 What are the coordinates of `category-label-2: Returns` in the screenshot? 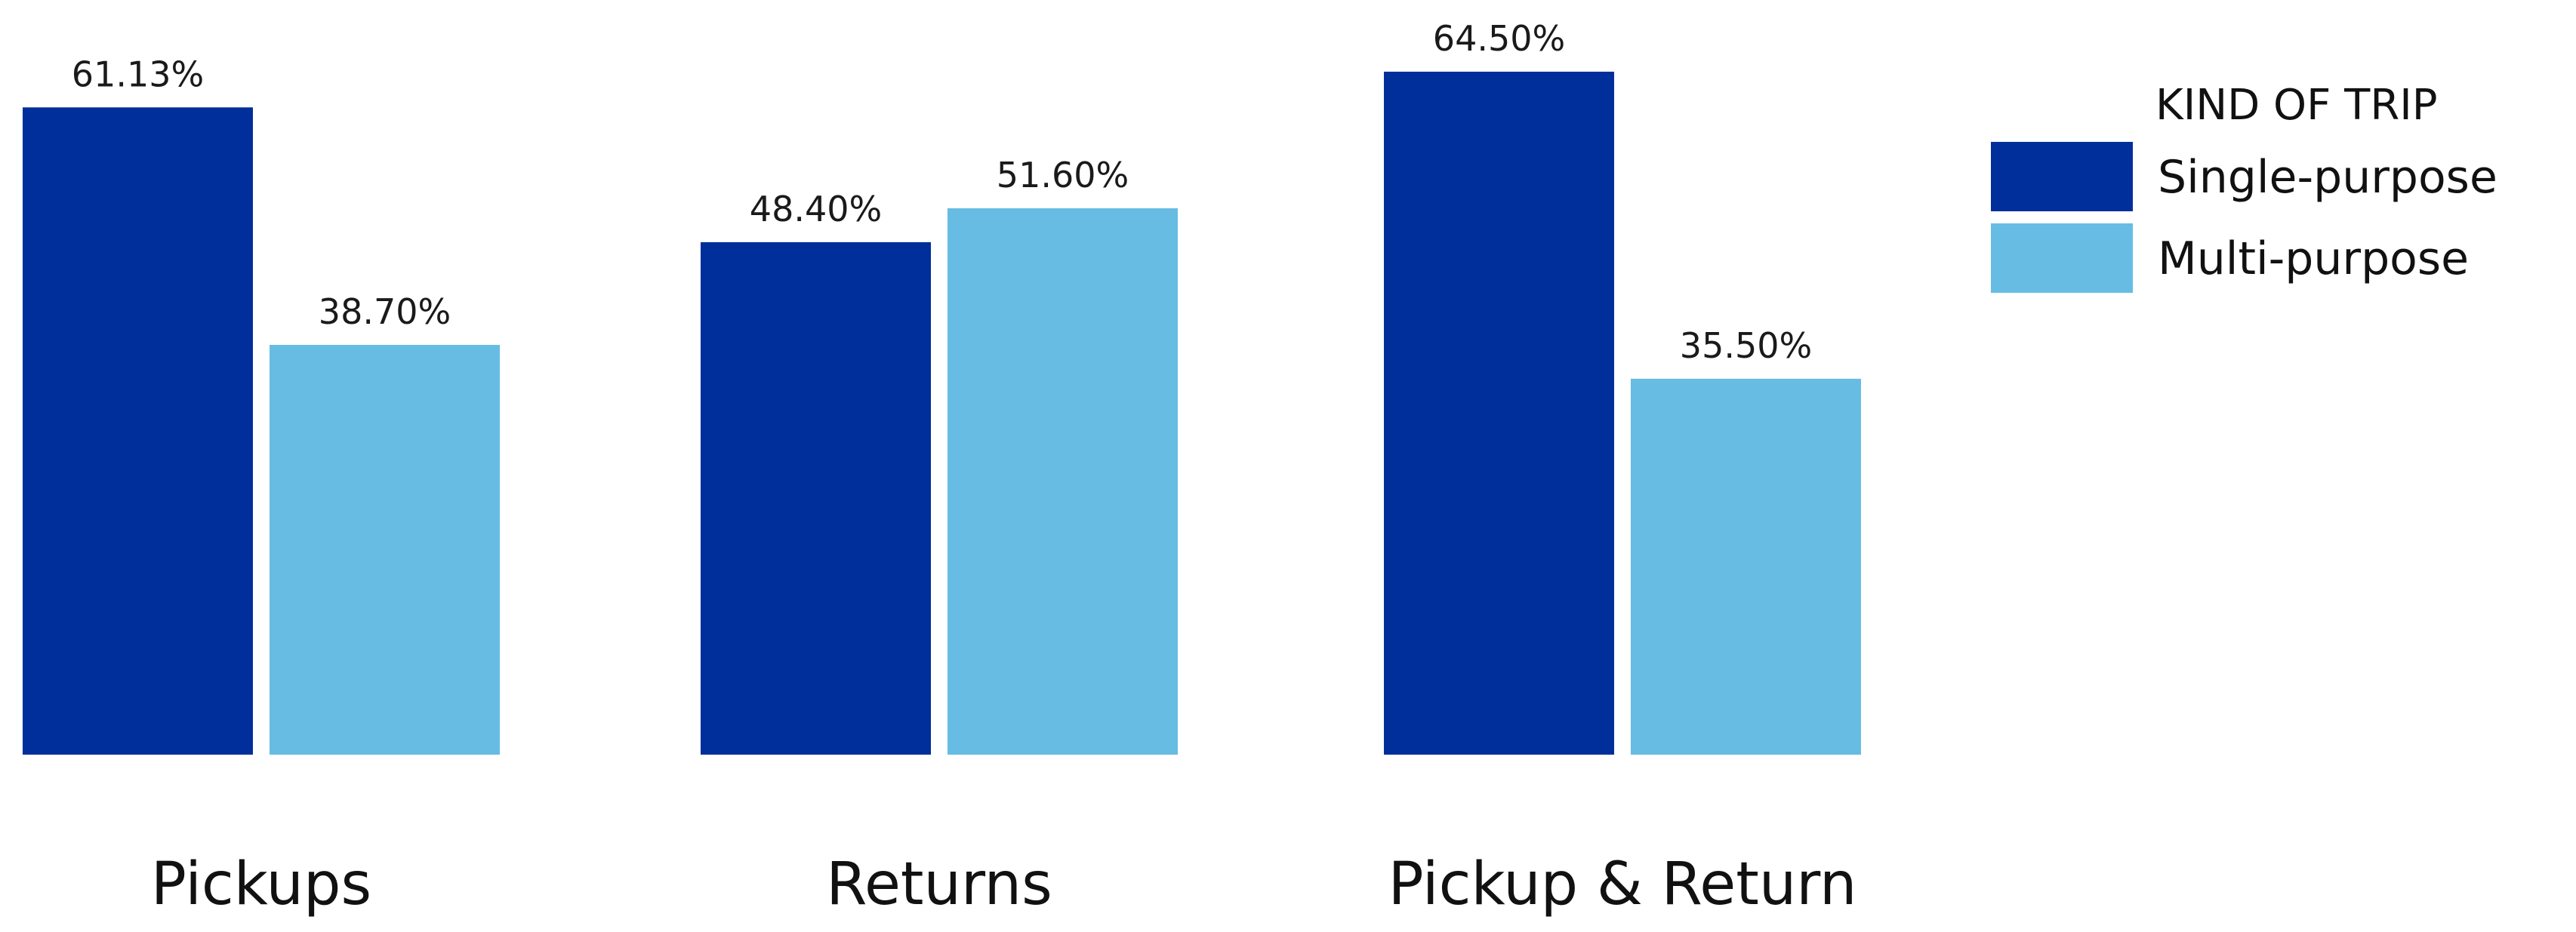 It's located at (939, 884).